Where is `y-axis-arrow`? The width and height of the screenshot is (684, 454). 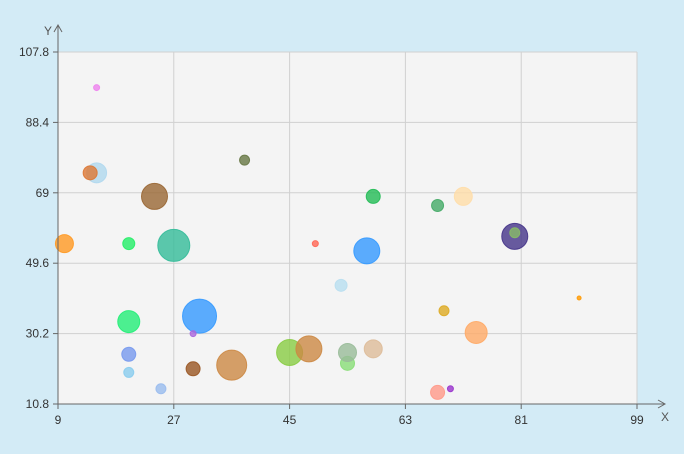 y-axis-arrow is located at coordinates (58, 28).